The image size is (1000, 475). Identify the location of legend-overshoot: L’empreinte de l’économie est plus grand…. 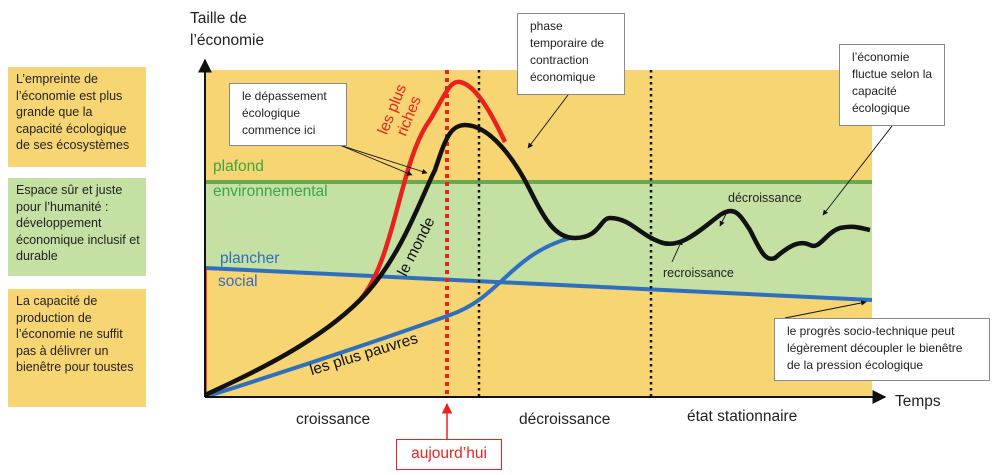
(77, 117).